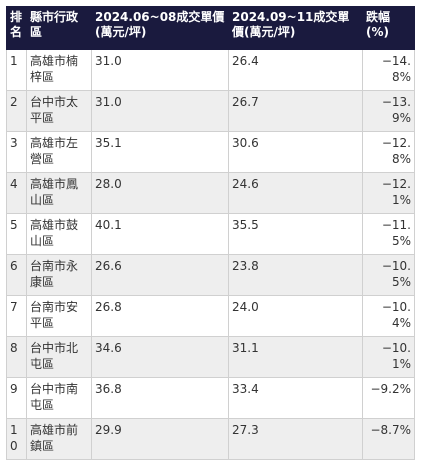  What do you see at coordinates (295, 152) in the screenshot?
I see `period2-price-cell: 30.6` at bounding box center [295, 152].